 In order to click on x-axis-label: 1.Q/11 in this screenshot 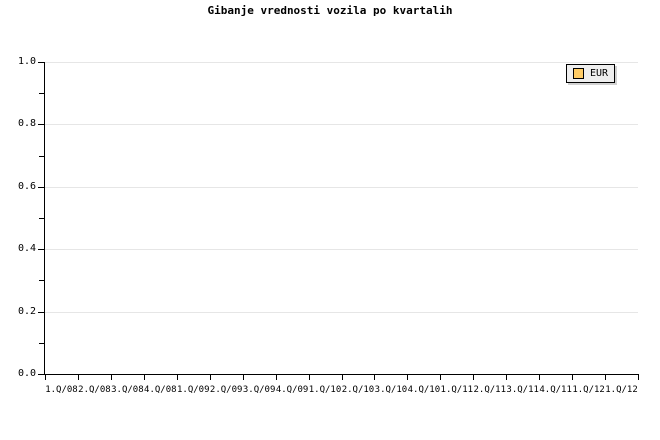, I will do `click(457, 390)`.